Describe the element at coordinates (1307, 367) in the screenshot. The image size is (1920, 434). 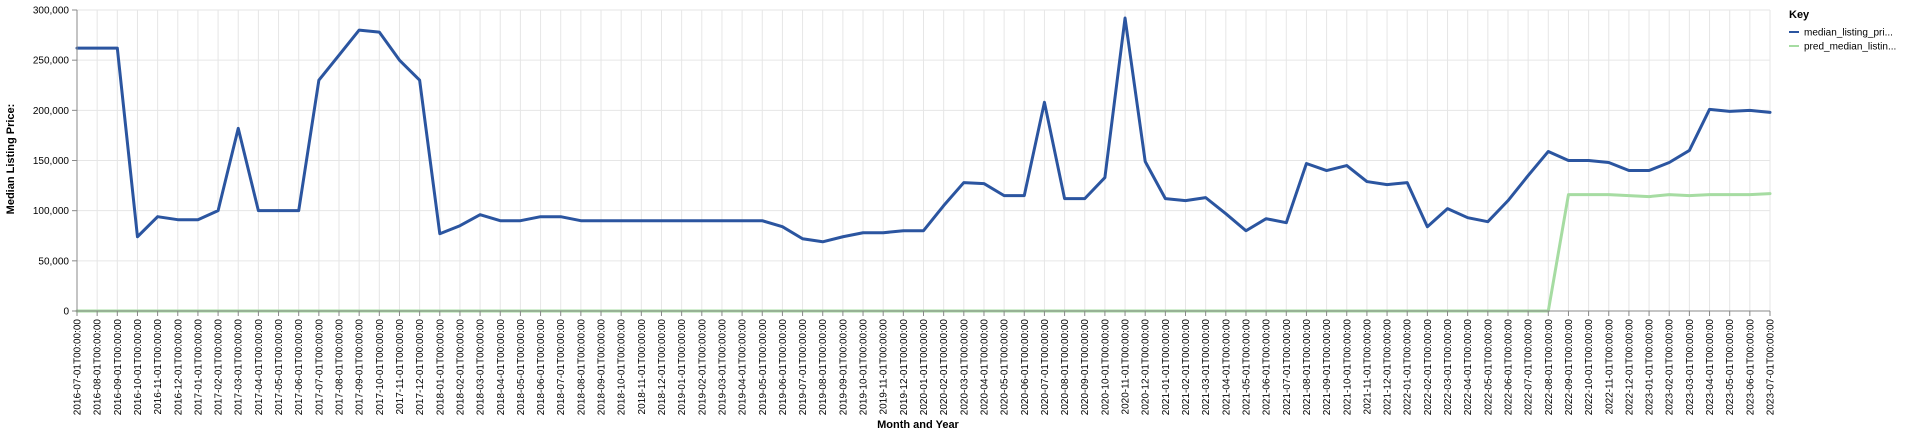
I see `x-tick-label: 2021-08-01T00:00:00` at that location.